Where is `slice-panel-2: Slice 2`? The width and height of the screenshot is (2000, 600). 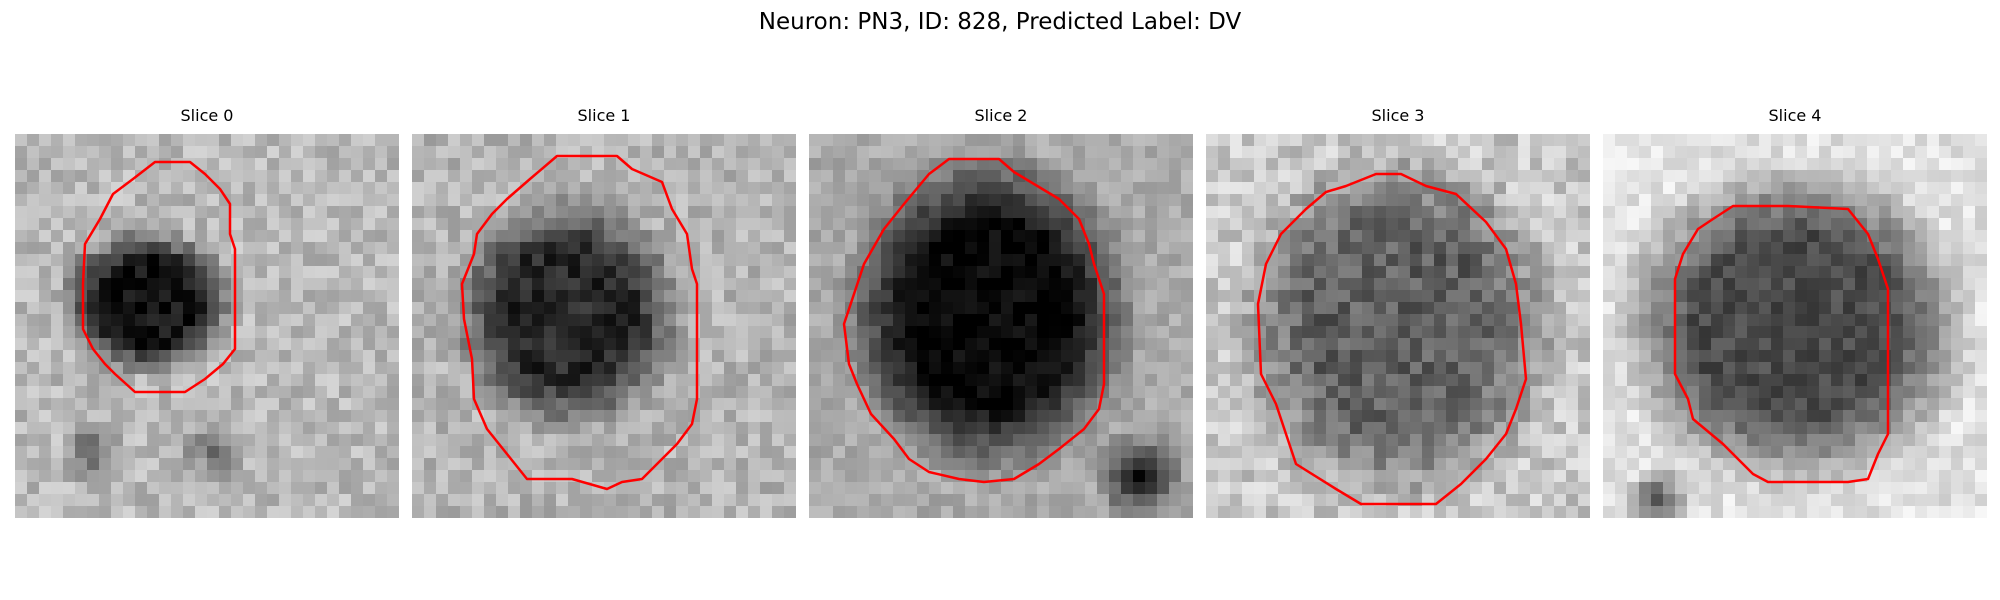 slice-panel-2: Slice 2 is located at coordinates (1001, 312).